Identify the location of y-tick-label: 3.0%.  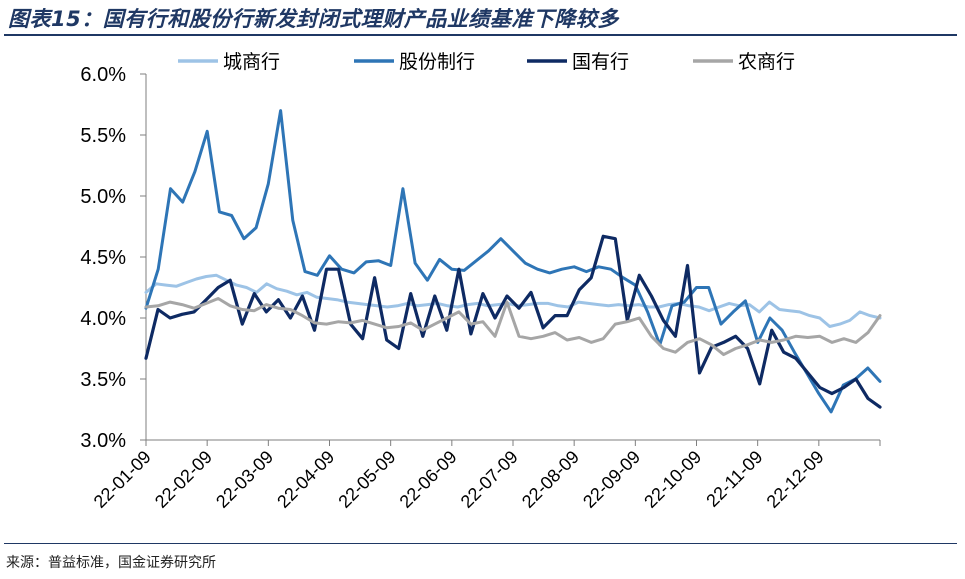
(103, 441).